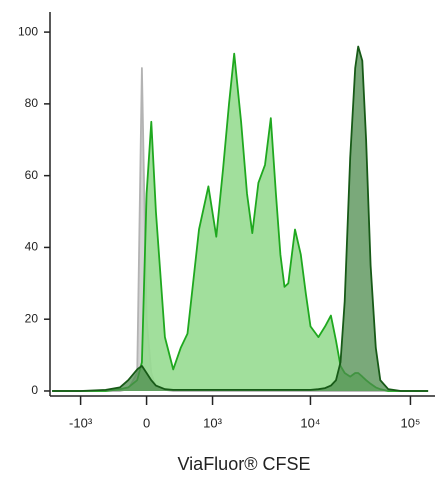  I want to click on y-tick-label: 100, so click(28, 31).